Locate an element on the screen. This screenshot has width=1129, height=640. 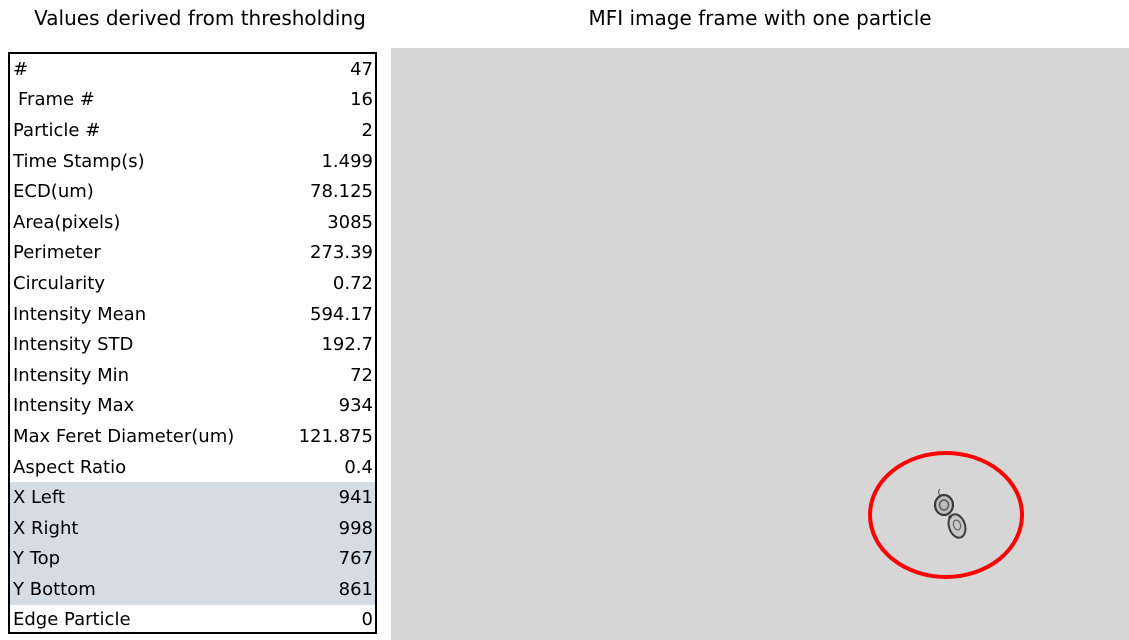
particle-lobe-lower-inner is located at coordinates (957, 525).